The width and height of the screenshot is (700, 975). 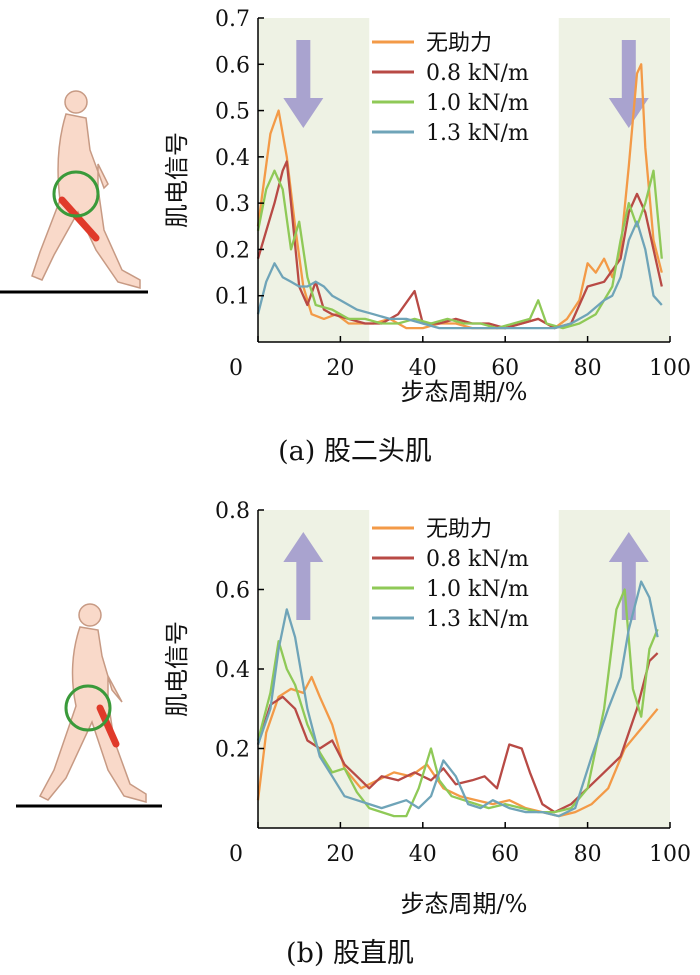 I want to click on legend-label-a-1: 0.8 kN/m, so click(x=477, y=73).